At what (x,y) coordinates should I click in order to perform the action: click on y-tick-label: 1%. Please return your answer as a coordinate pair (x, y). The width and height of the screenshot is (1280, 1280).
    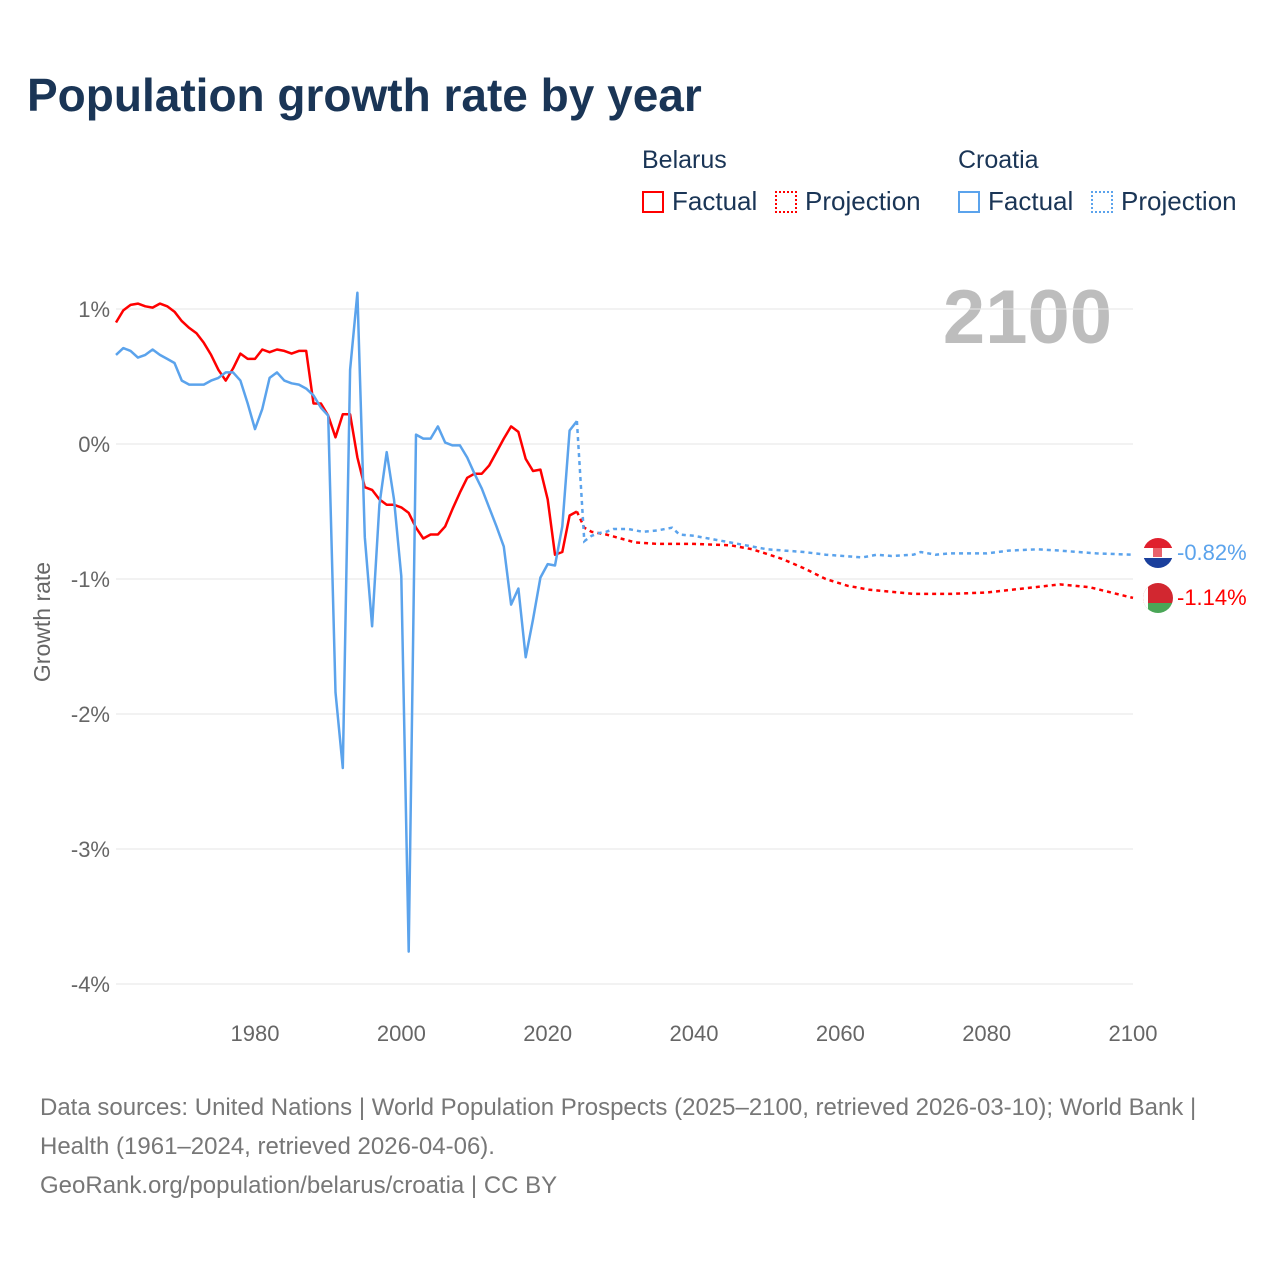
    Looking at the image, I should click on (94, 309).